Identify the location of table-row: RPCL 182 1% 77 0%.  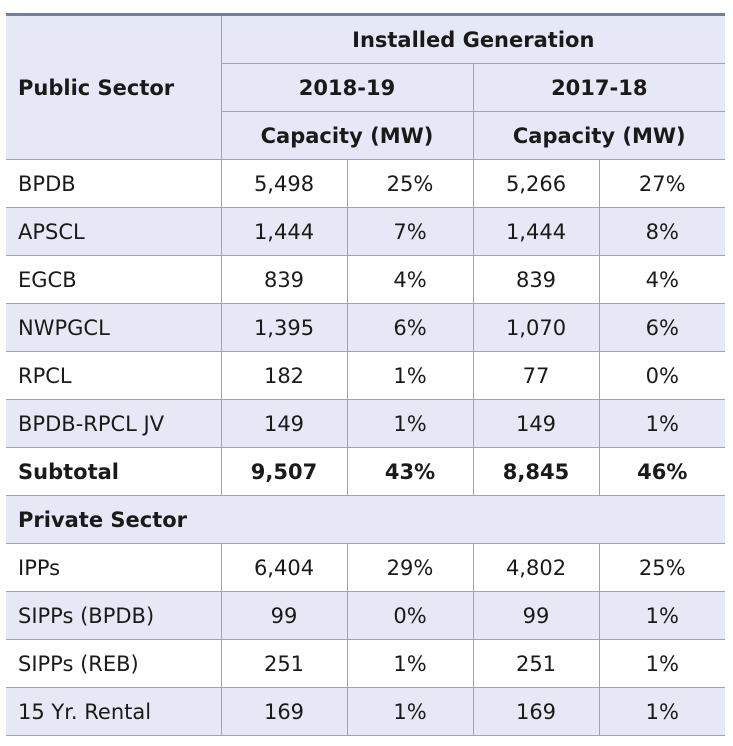
(366, 375).